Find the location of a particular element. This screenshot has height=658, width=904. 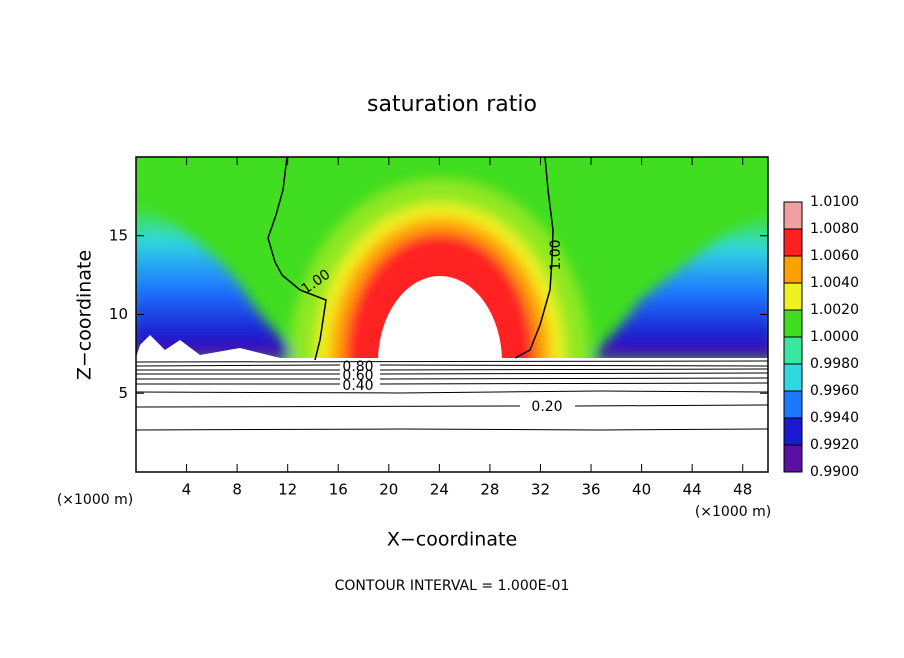

x-tick-label: 20 is located at coordinates (388, 490).